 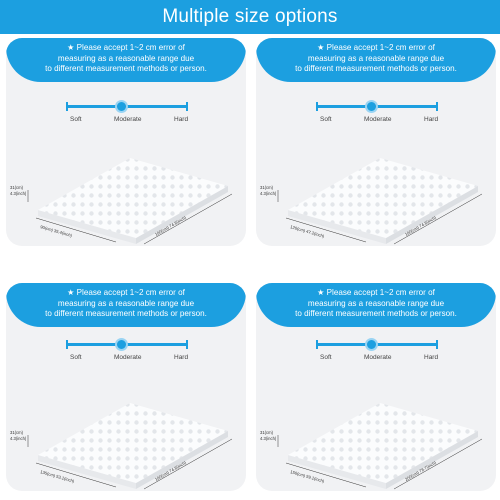 What do you see at coordinates (57, 231) in the screenshot?
I see `width-label: 90(cm) 35.4(inch)` at bounding box center [57, 231].